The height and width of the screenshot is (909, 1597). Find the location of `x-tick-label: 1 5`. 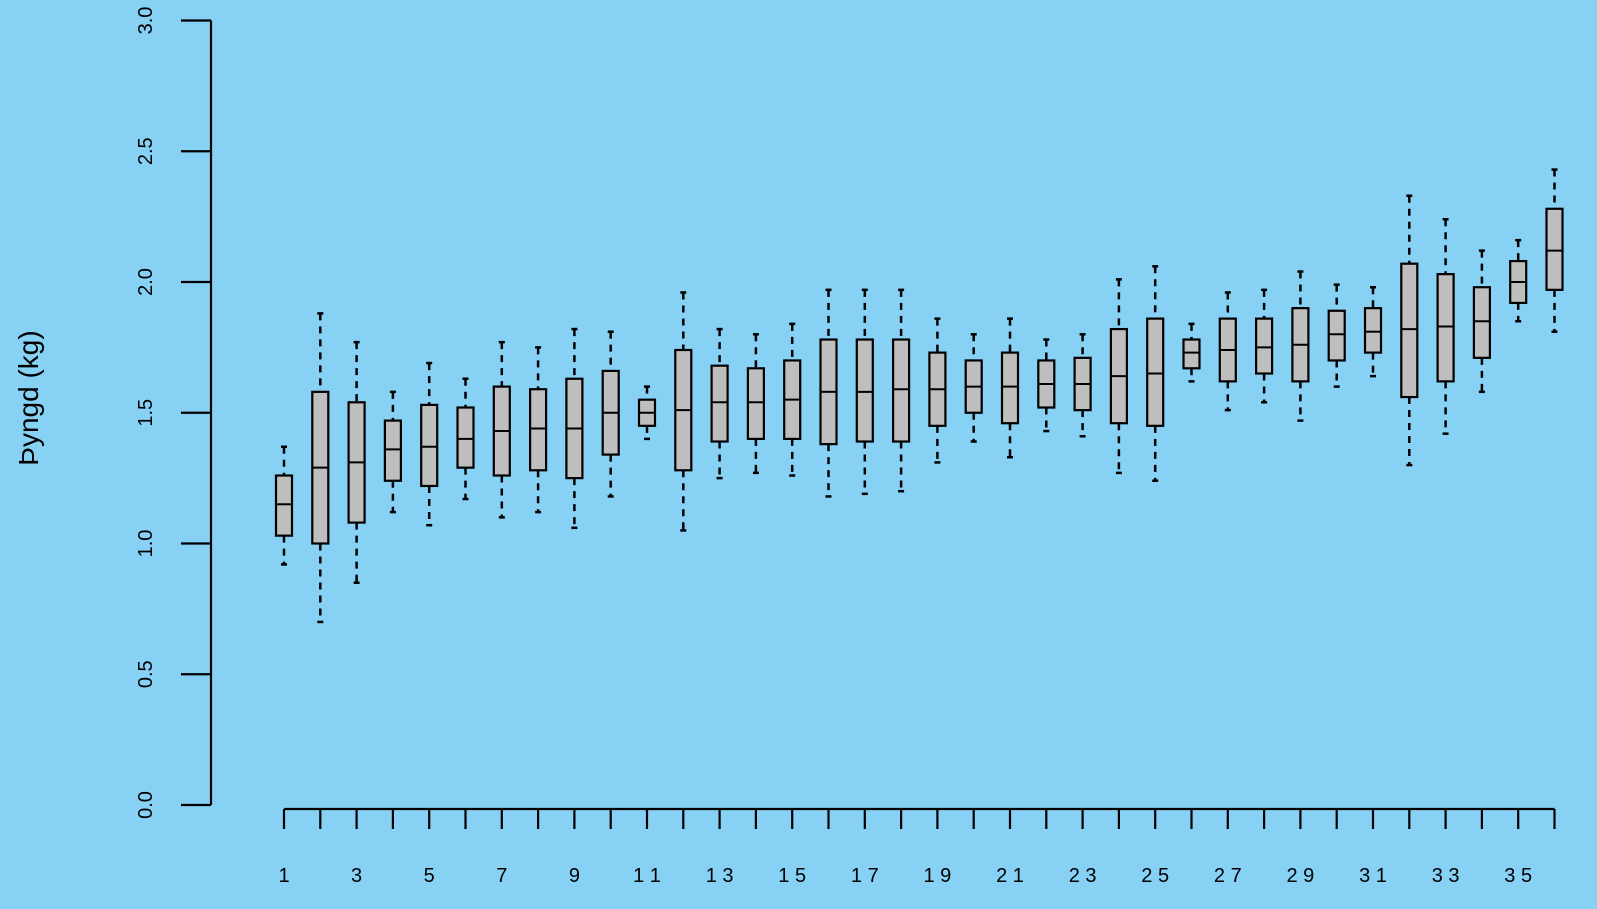

x-tick-label: 1 5 is located at coordinates (792, 876).